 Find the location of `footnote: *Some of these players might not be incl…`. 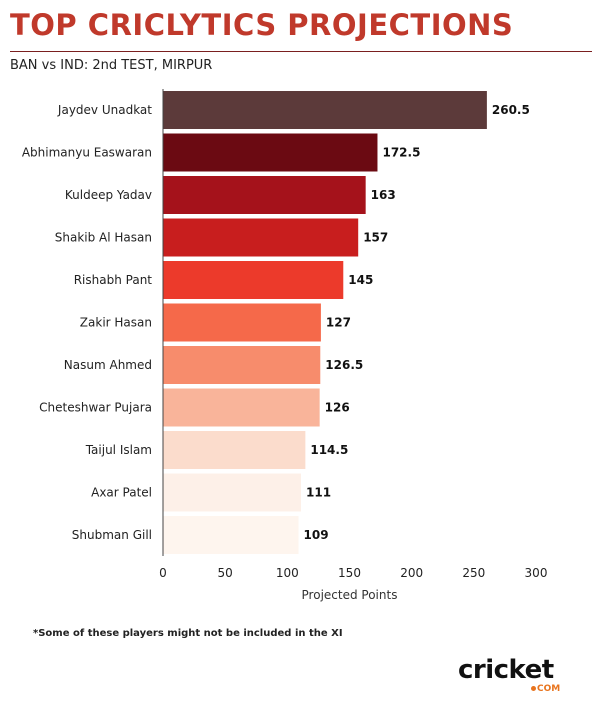

footnote: *Some of these players might not be incl… is located at coordinates (188, 633).